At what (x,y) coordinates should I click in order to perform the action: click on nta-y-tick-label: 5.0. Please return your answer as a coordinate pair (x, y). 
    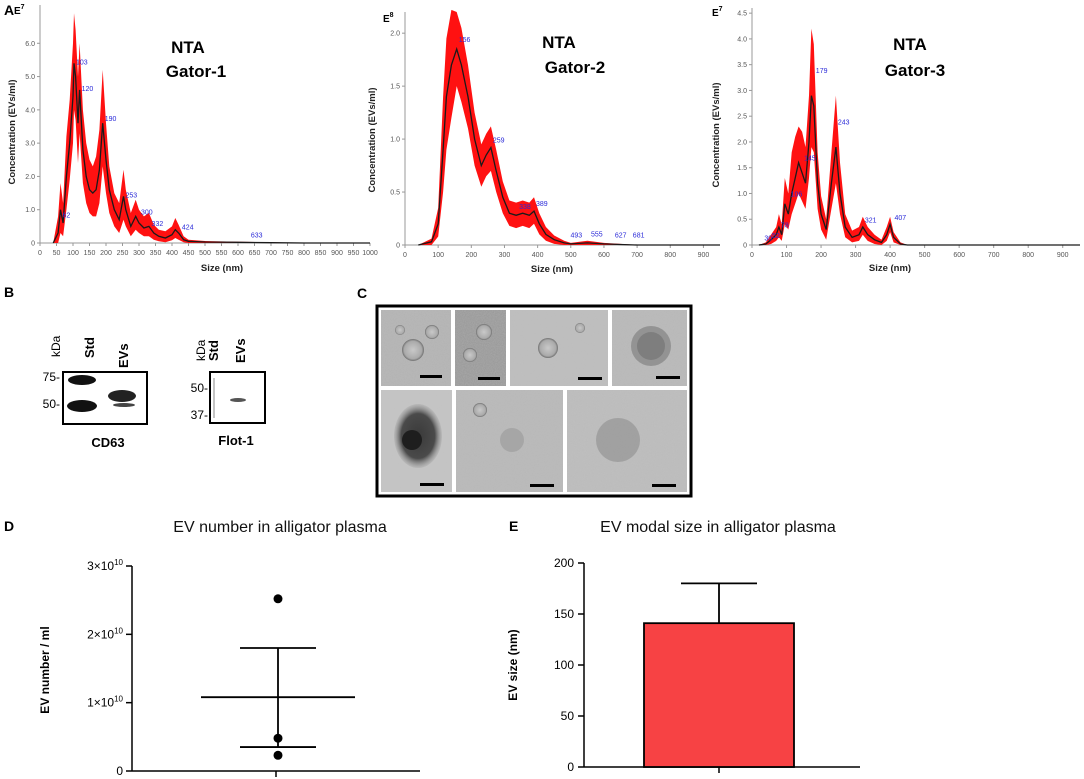
    Looking at the image, I should click on (30, 77).